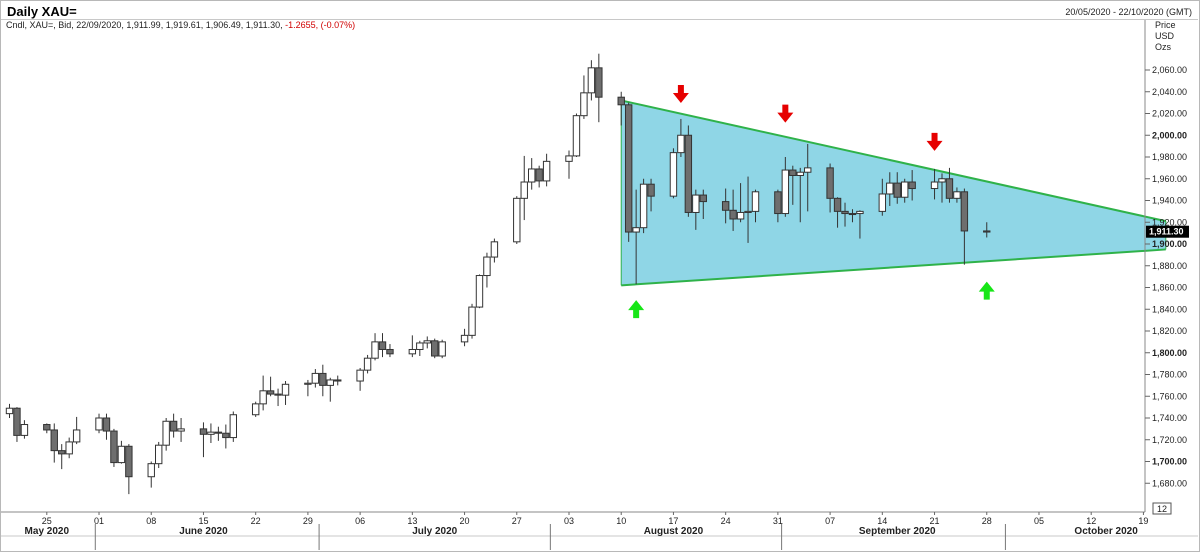  Describe the element at coordinates (894, 161) in the screenshot. I see `triangle-upper-trendline` at that location.